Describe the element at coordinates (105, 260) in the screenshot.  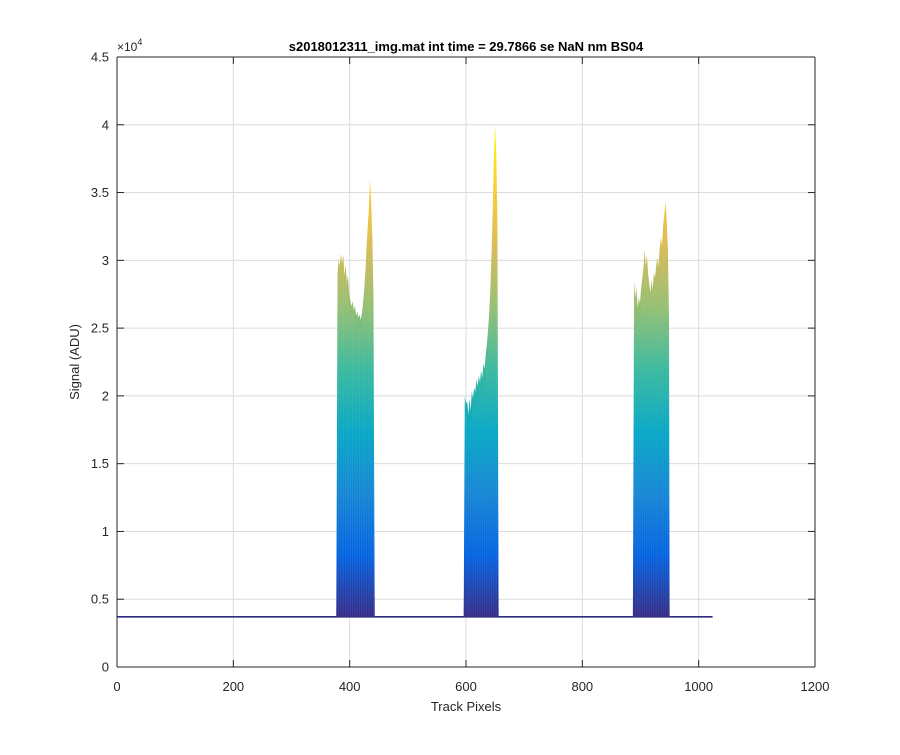
I see `y-tick-label: 3` at that location.